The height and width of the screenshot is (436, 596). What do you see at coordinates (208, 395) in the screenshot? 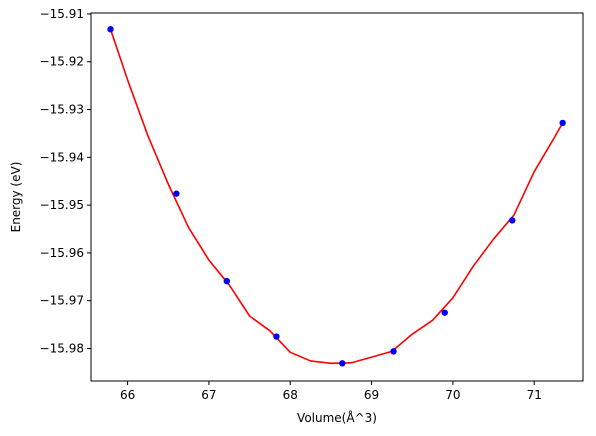
I see `x-tick-label: 67` at bounding box center [208, 395].